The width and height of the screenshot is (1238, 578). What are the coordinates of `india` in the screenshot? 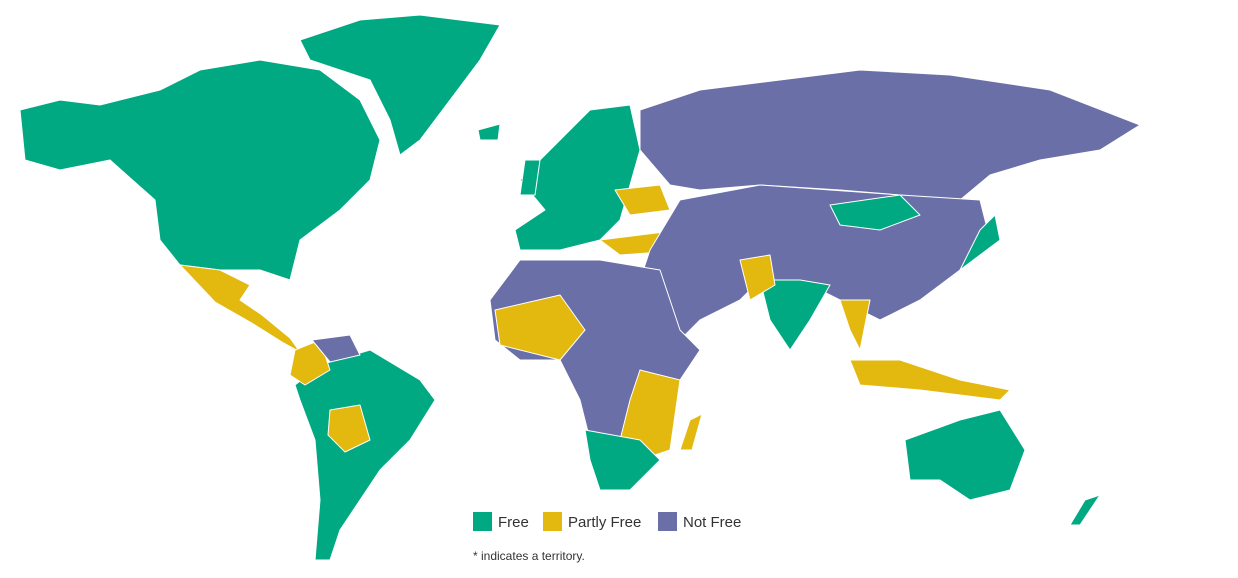 It's located at (795, 315).